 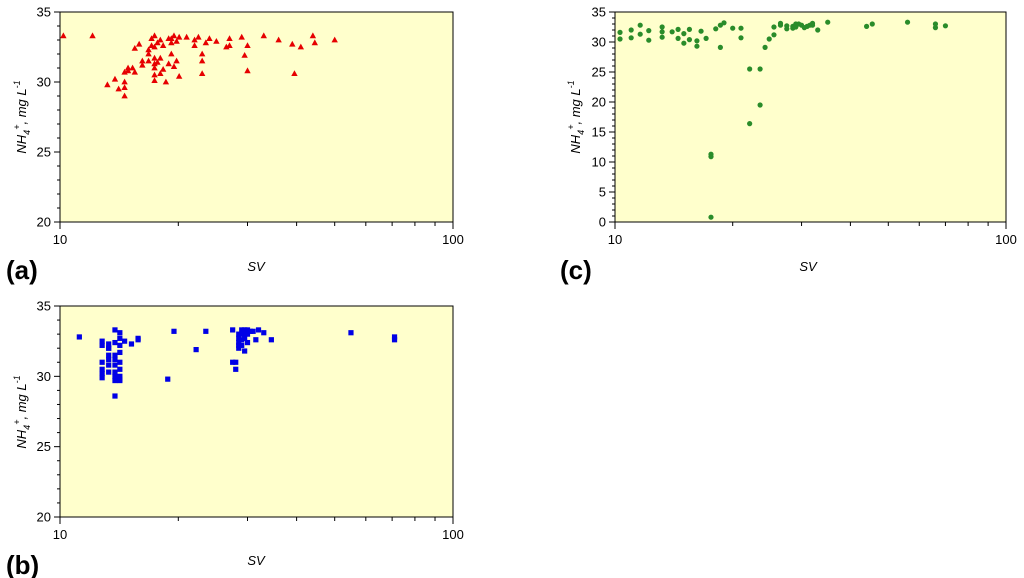 What do you see at coordinates (615, 239) in the screenshot?
I see `chart-c-xtick-label: 10` at bounding box center [615, 239].